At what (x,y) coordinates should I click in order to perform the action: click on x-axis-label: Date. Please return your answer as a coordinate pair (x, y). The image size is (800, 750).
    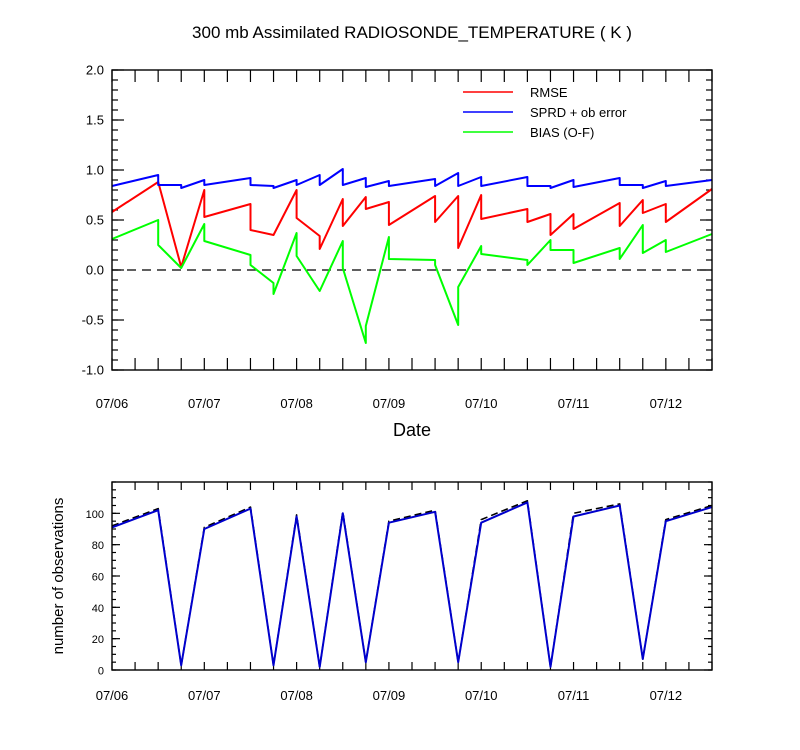
    Looking at the image, I should click on (412, 430).